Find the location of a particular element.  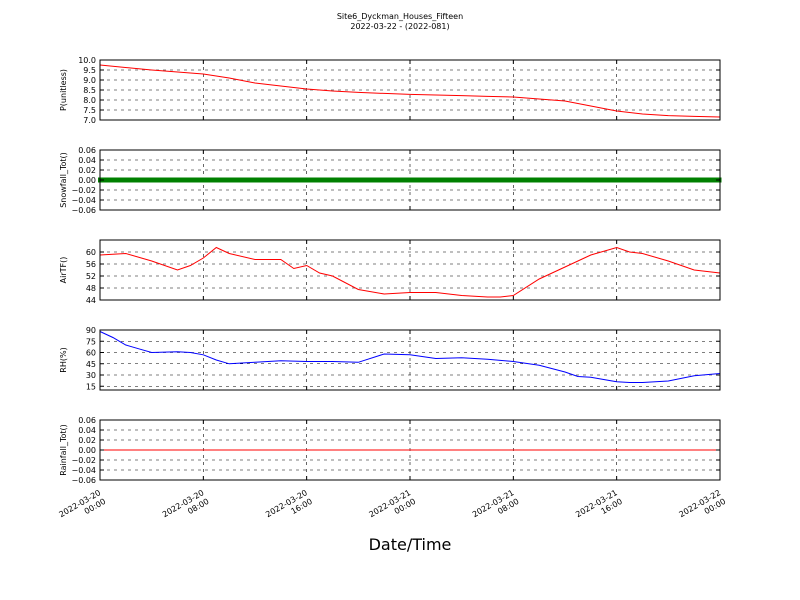

y-tick-label: 7.0 is located at coordinates (89, 120).